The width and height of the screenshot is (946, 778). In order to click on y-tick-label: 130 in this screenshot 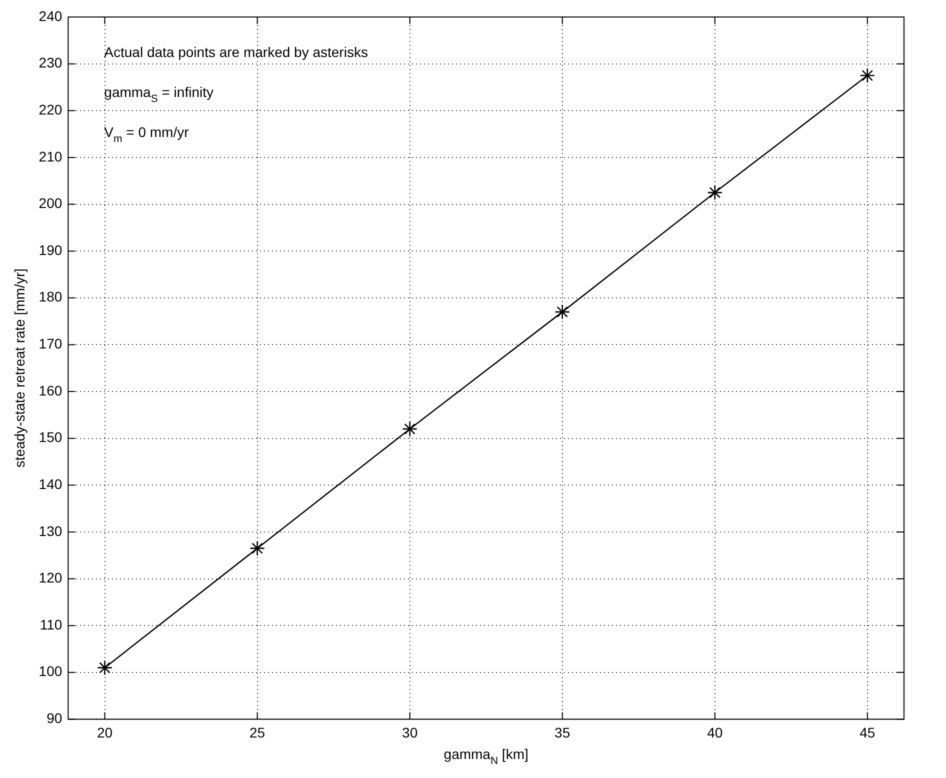, I will do `click(50, 530)`.